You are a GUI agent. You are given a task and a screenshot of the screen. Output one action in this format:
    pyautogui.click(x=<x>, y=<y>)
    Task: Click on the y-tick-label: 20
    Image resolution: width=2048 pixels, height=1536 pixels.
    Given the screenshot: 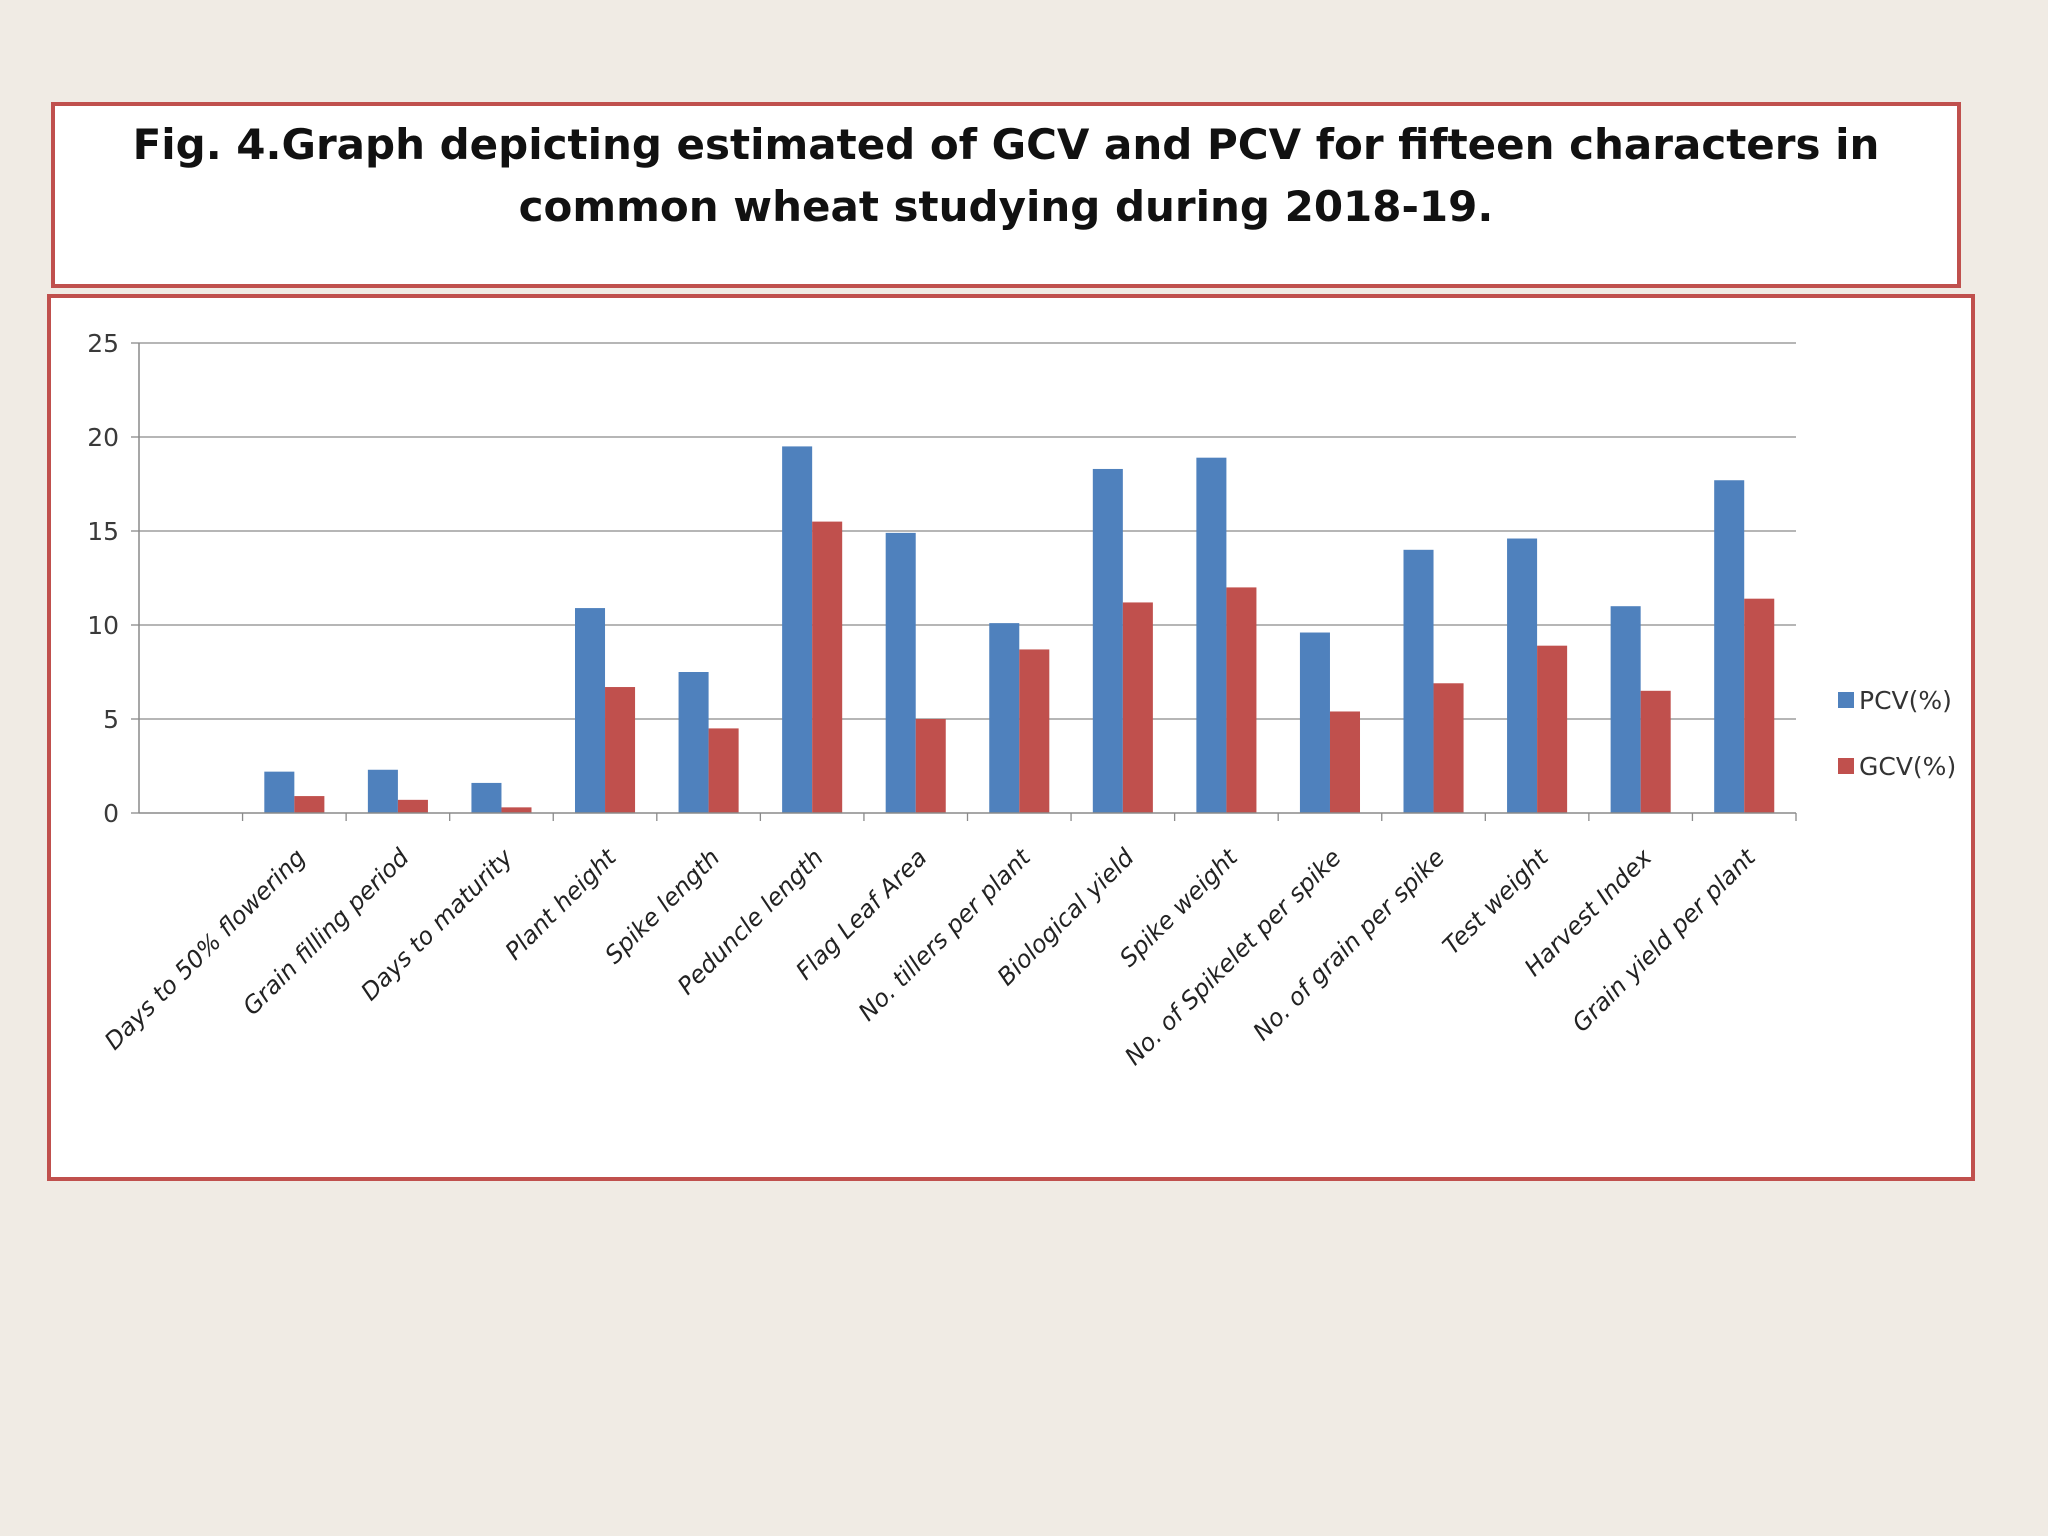 What is the action you would take?
    pyautogui.click(x=103, y=437)
    